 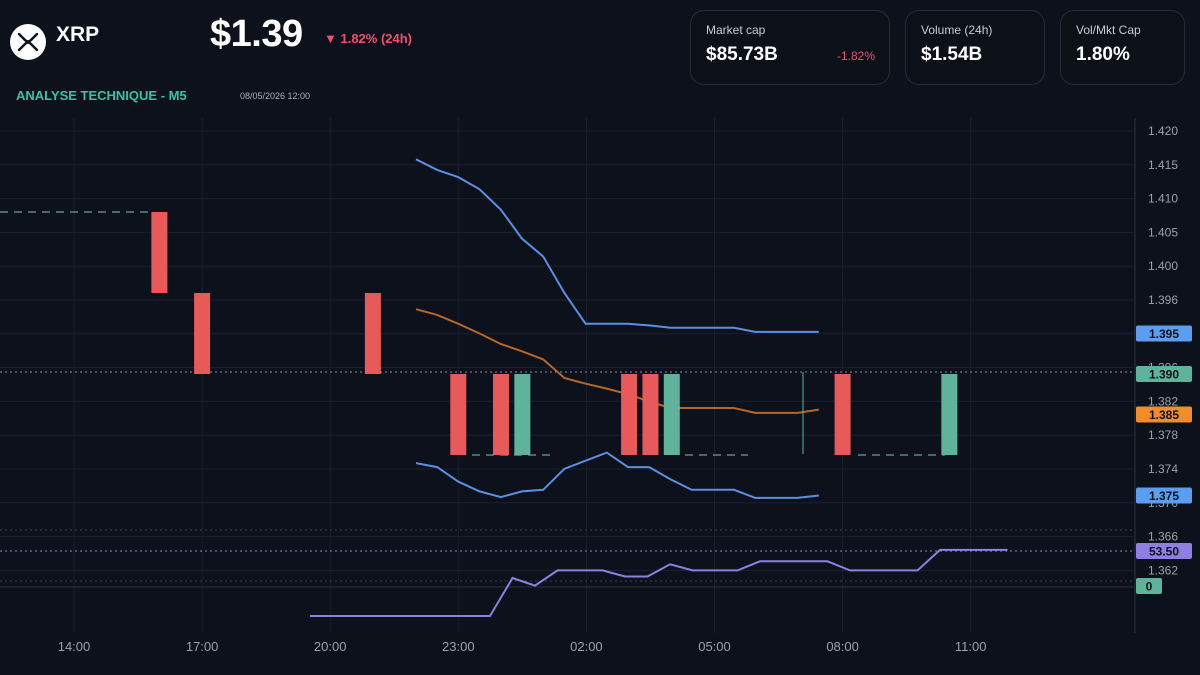 What do you see at coordinates (617, 245) in the screenshot?
I see `bollinger-upper-line` at bounding box center [617, 245].